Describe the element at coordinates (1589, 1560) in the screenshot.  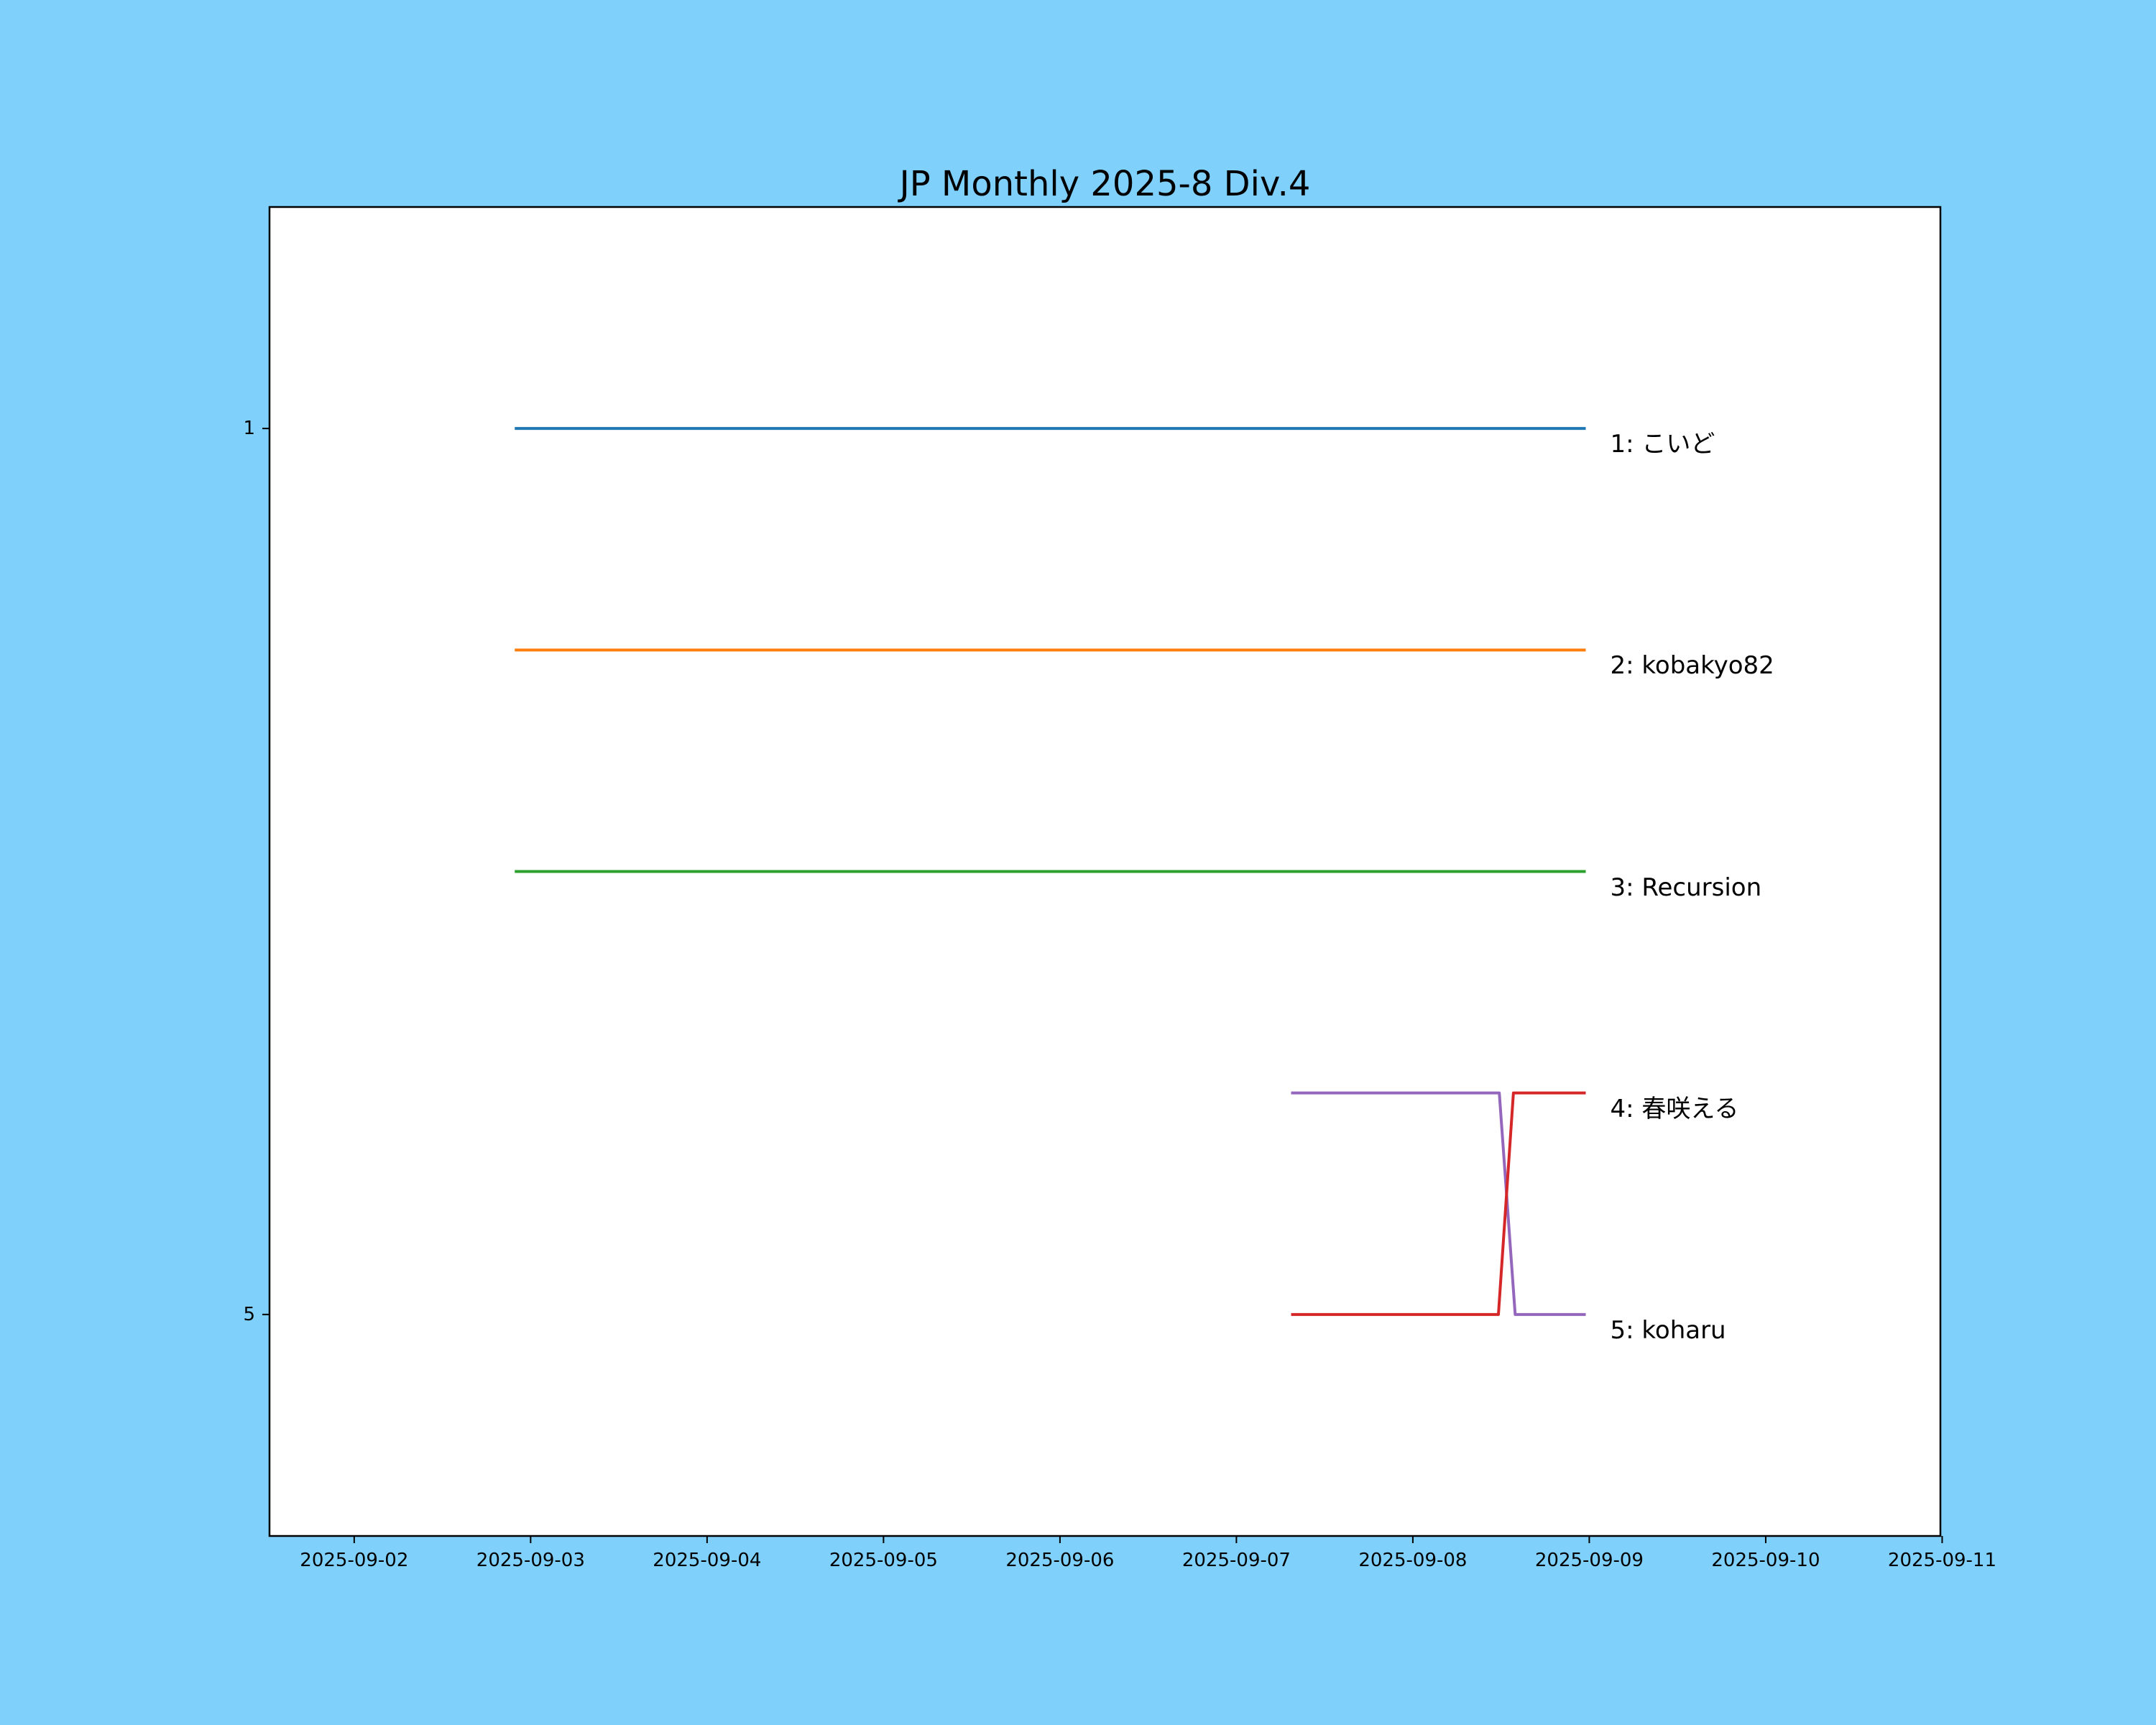
I see `x-tick-label: 2025-09-09` at that location.